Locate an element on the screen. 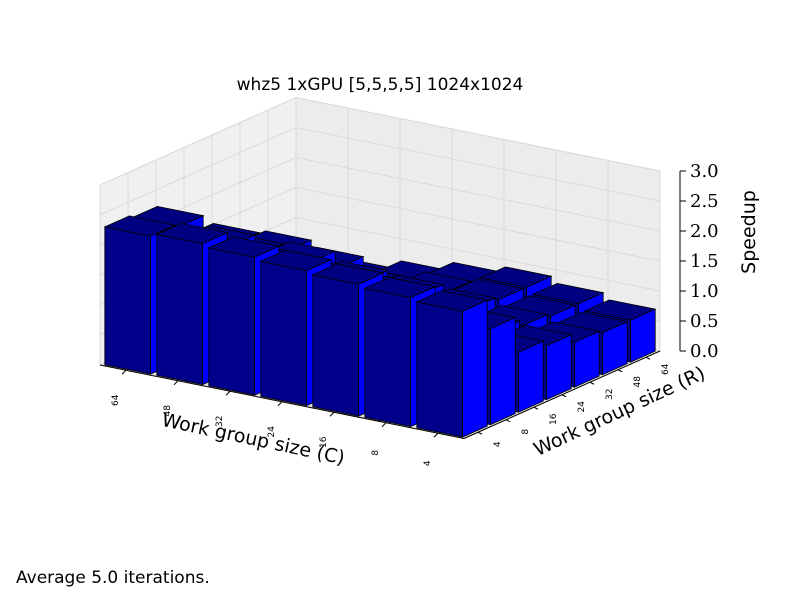 This screenshot has width=800, height=600. bar is located at coordinates (452, 364).